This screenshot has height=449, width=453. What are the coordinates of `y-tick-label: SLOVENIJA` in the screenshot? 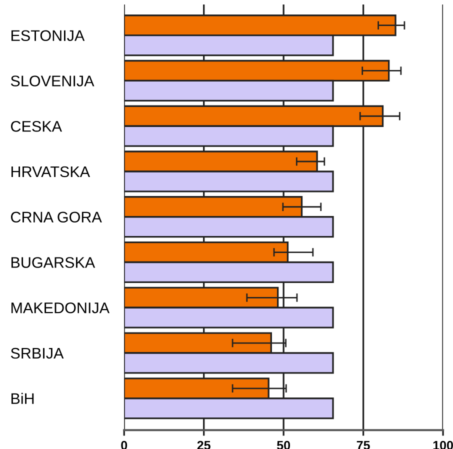 It's located at (52, 81).